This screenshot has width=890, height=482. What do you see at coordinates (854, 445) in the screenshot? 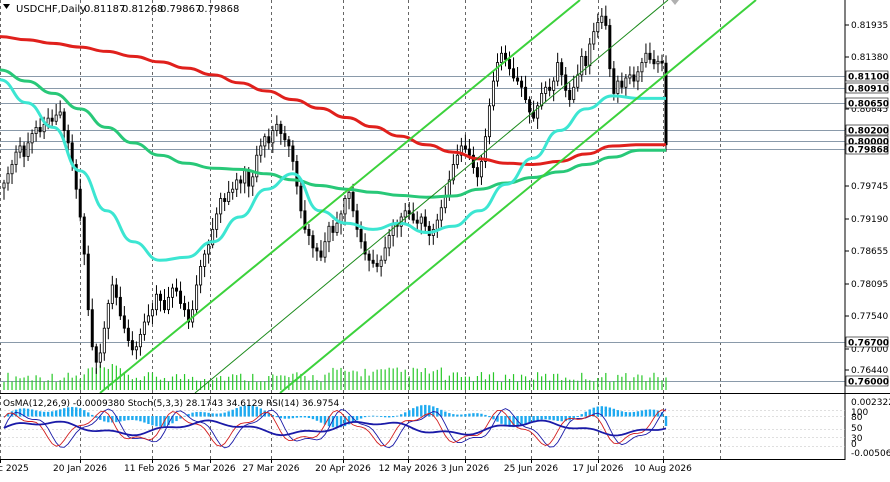
I see `indicator-axis-label: 0` at bounding box center [854, 445].